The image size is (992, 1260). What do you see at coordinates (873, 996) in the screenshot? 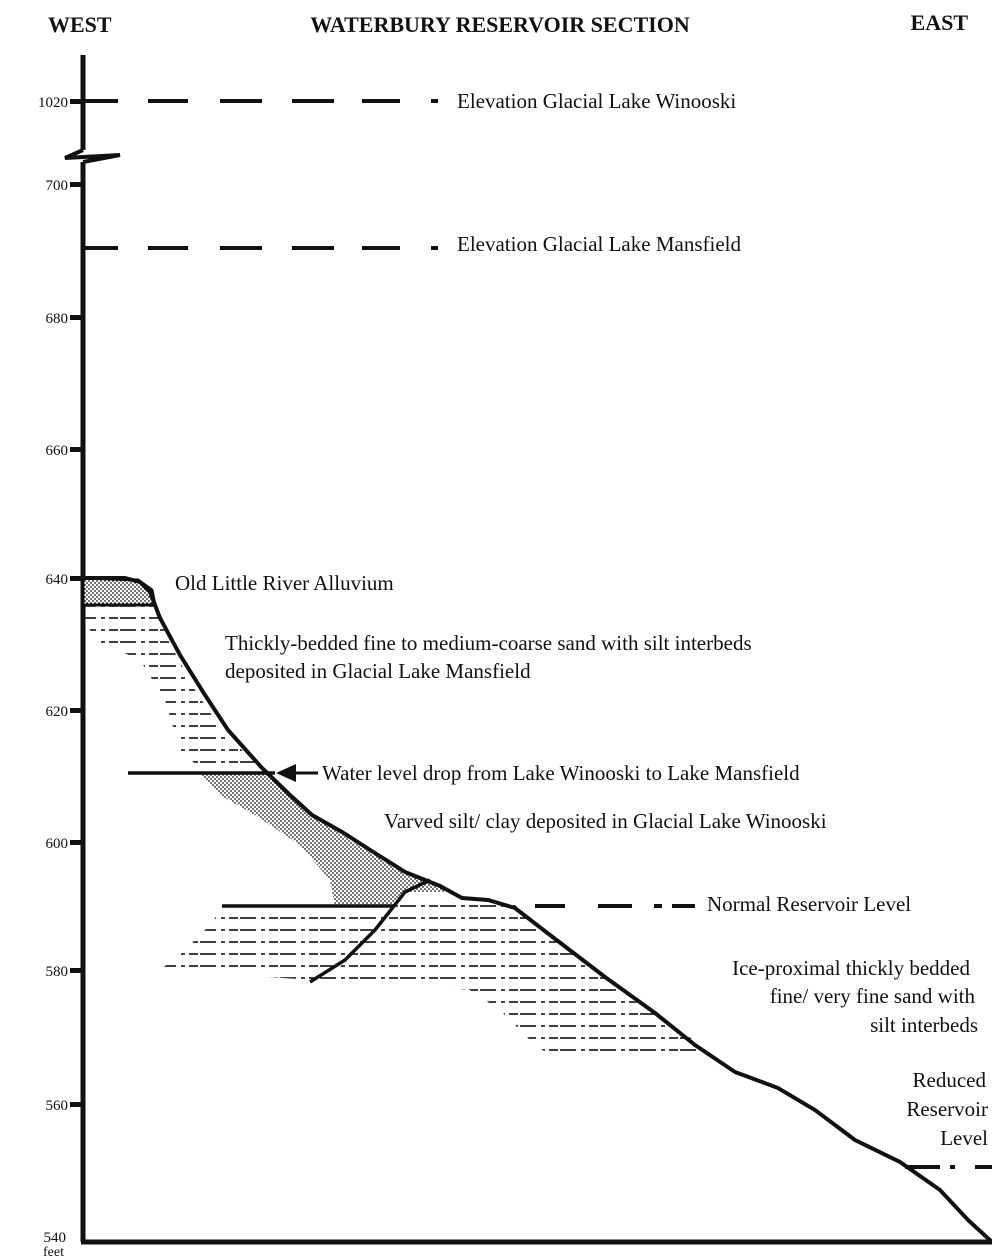
I see `label-ice-proximal-2: fine/ very fine sand with` at bounding box center [873, 996].